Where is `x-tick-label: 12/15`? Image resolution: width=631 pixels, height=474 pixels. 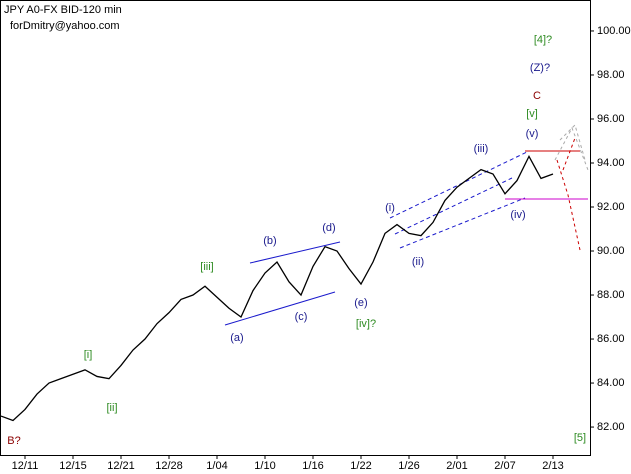 x-tick-label: 12/15 is located at coordinates (73, 466).